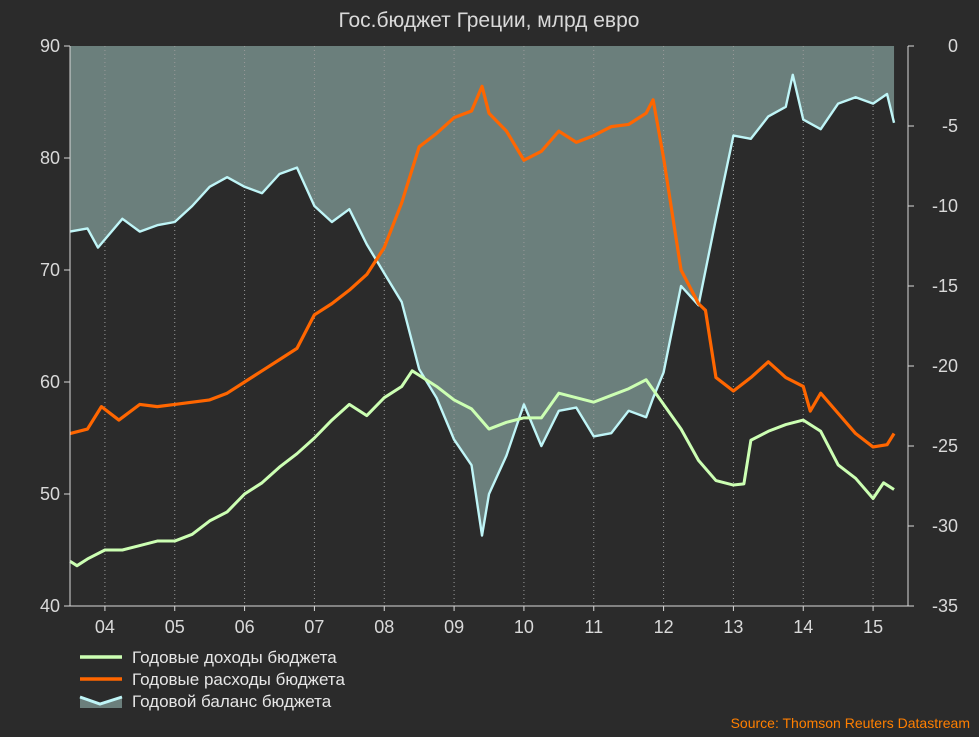 The width and height of the screenshot is (979, 737). What do you see at coordinates (245, 627) in the screenshot?
I see `x-tick-label: 06` at bounding box center [245, 627].